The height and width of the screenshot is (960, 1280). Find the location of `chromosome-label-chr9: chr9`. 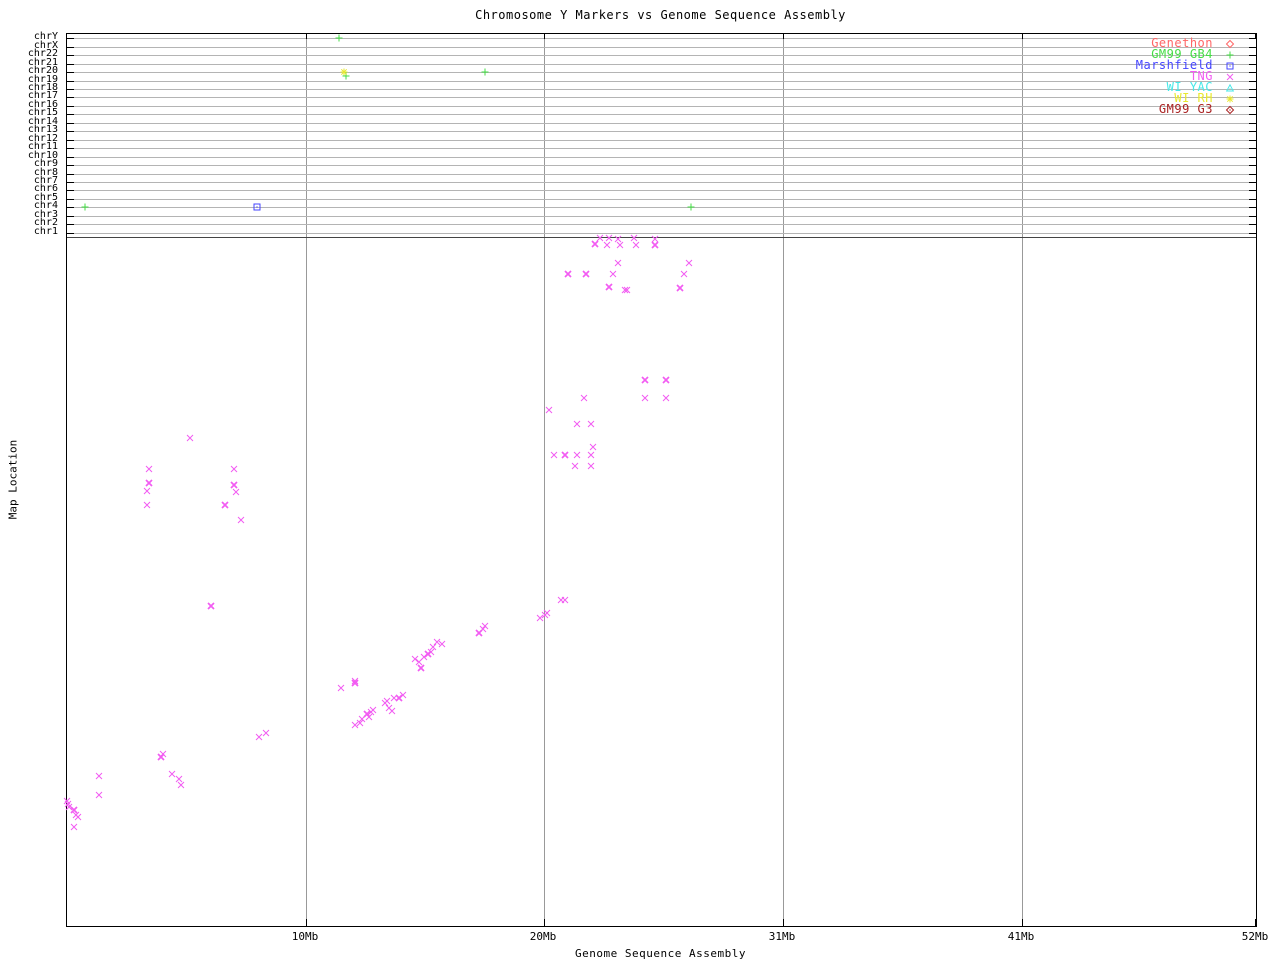

chromosome-label-chr9: chr9 is located at coordinates (45, 163).